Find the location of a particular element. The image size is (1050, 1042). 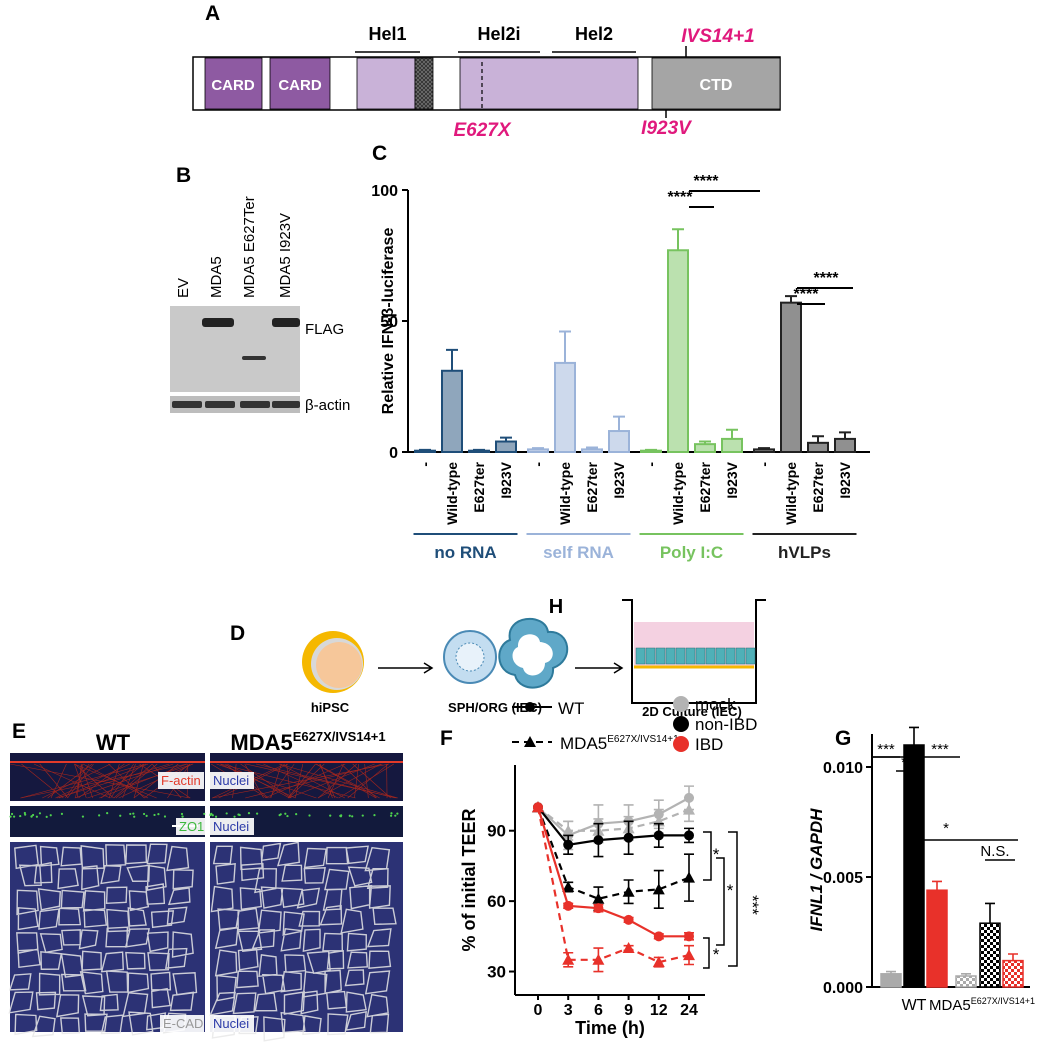

significance-bracket is located at coordinates (720, 901).